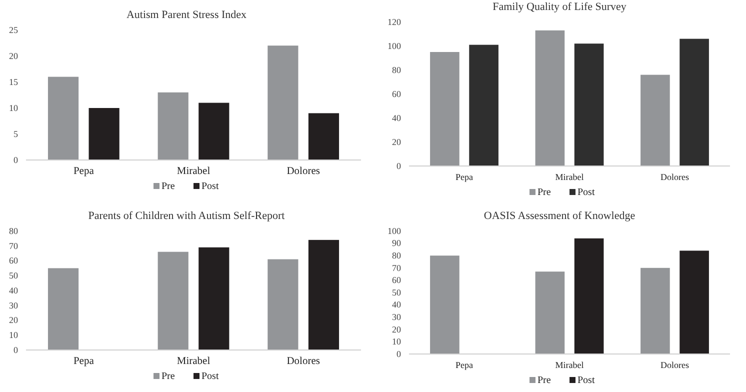  Describe the element at coordinates (397, 243) in the screenshot. I see `y-tick-label: 90` at that location.